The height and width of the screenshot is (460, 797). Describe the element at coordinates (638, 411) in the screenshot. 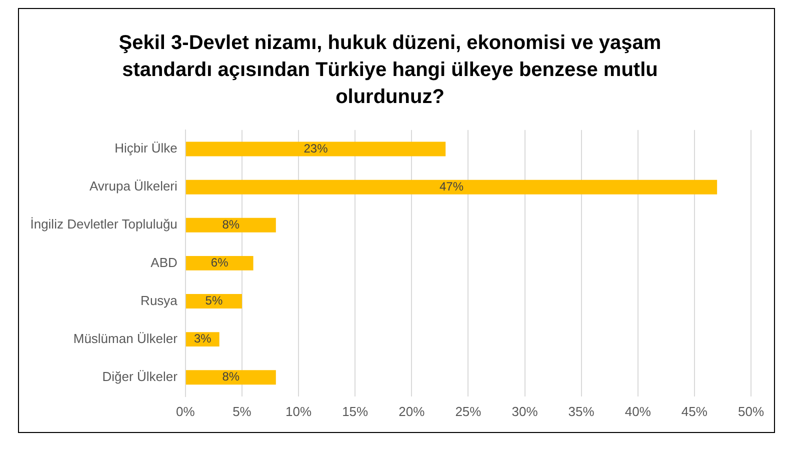

I see `x-tick-label: 40%` at that location.